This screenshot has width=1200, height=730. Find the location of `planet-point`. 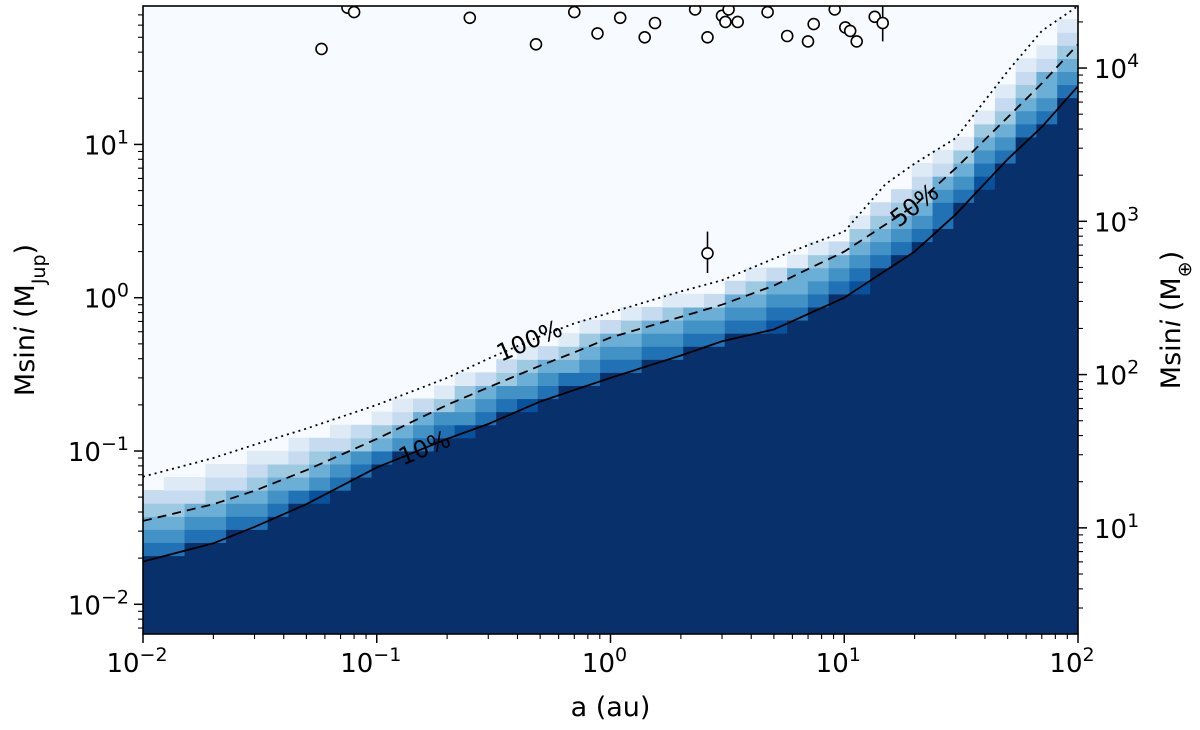

planet-point is located at coordinates (728, 11).